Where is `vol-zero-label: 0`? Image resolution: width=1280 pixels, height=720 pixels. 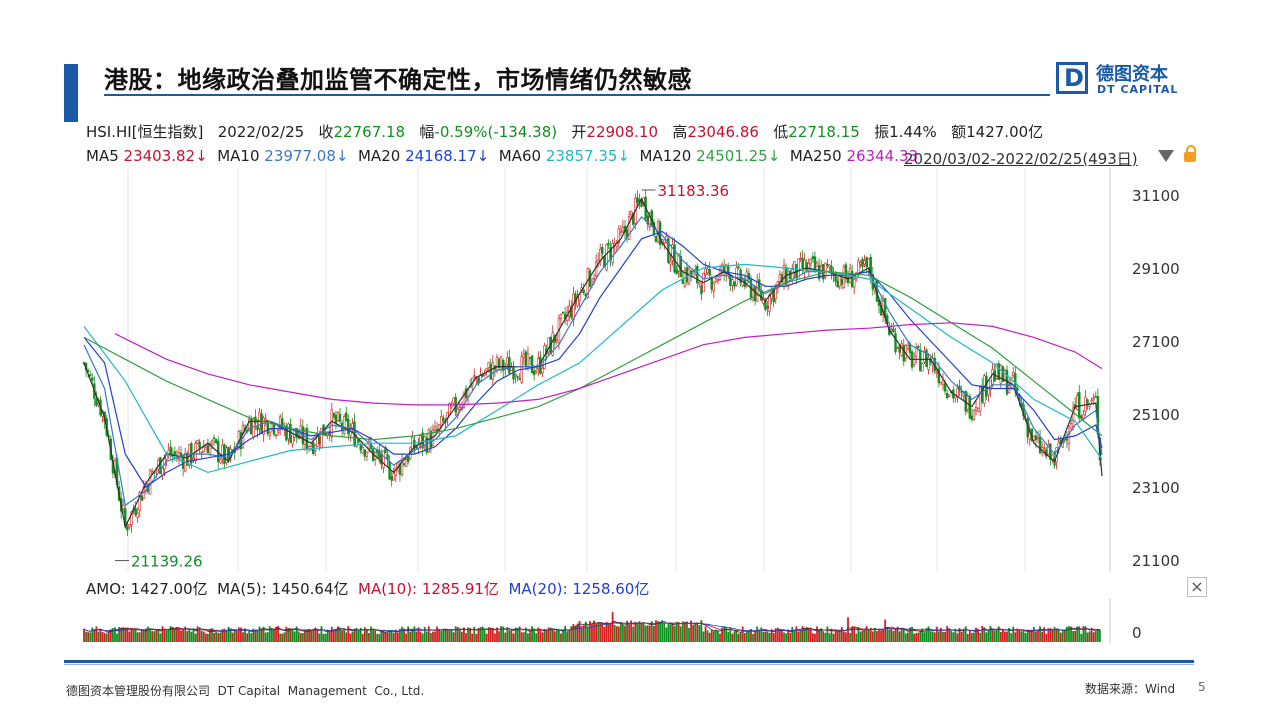 vol-zero-label: 0 is located at coordinates (1137, 633).